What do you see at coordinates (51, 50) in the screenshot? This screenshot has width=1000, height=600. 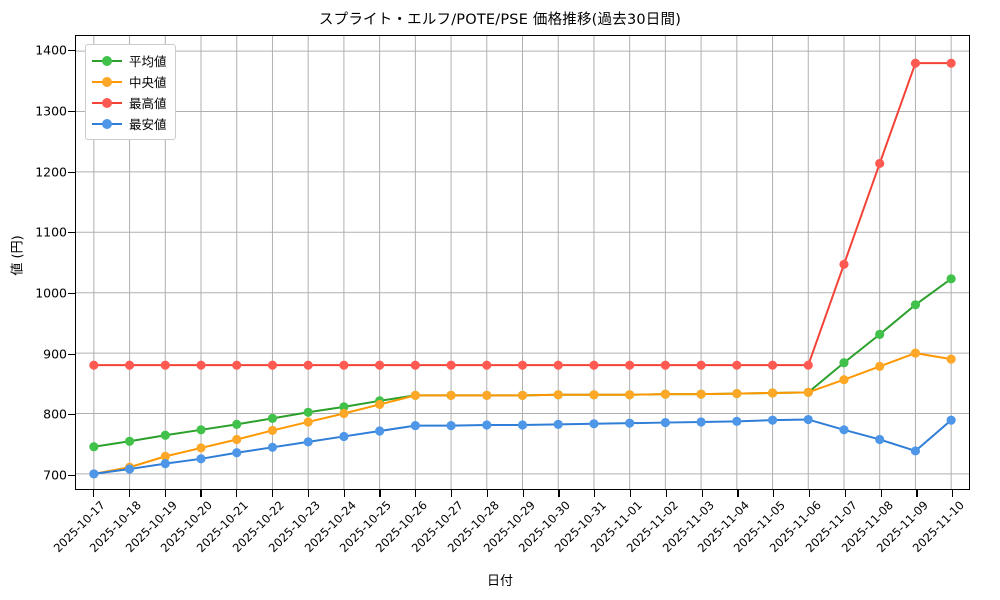 I see `y-axis-tick-label: 1400` at bounding box center [51, 50].